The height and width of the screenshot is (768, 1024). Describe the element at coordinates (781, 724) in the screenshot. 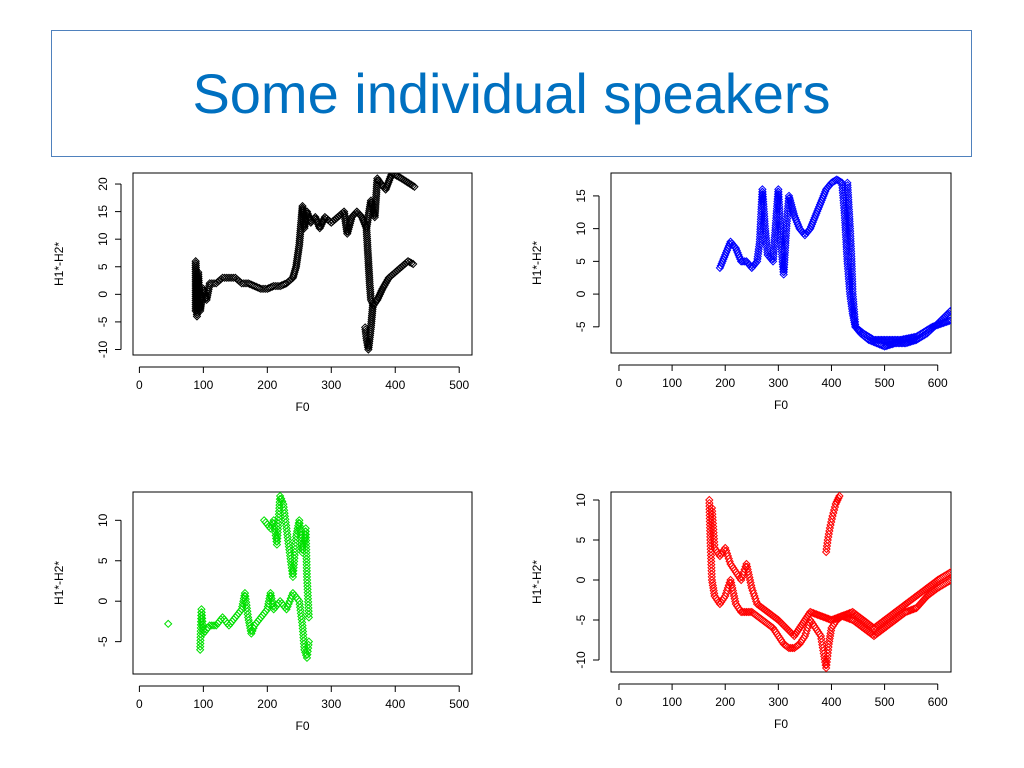

I see `x-axis-title: F0` at that location.